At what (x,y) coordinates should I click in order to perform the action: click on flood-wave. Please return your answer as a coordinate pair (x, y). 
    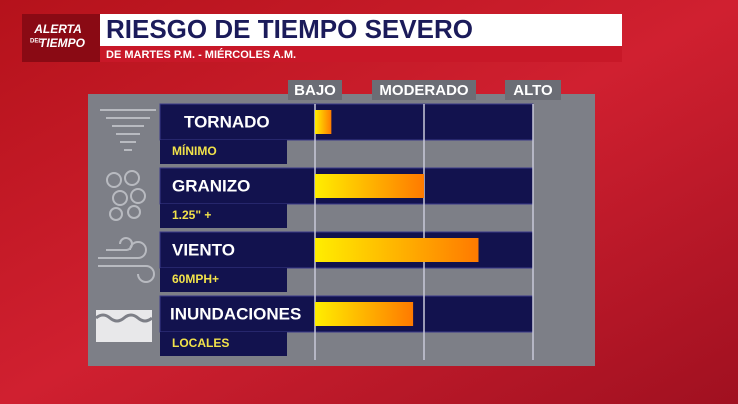
    Looking at the image, I should click on (124, 318).